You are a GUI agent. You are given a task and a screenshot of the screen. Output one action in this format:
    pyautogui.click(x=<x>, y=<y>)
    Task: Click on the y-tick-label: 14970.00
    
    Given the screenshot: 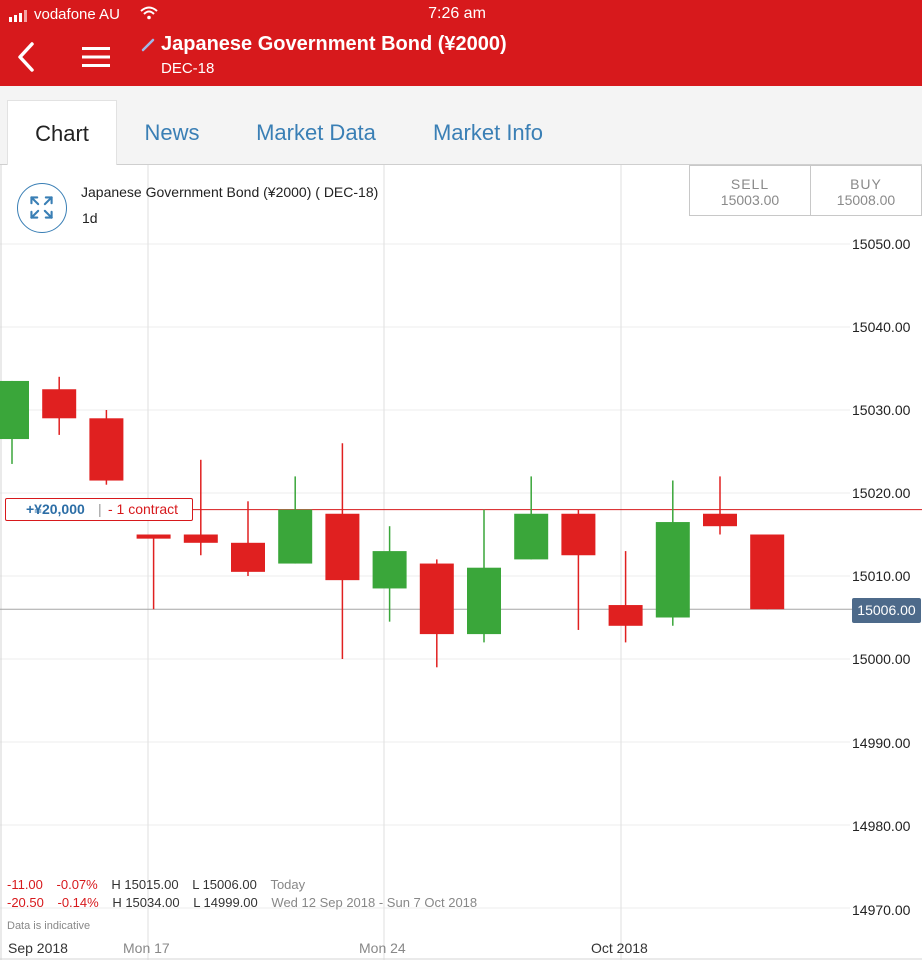 What is the action you would take?
    pyautogui.click(x=881, y=910)
    